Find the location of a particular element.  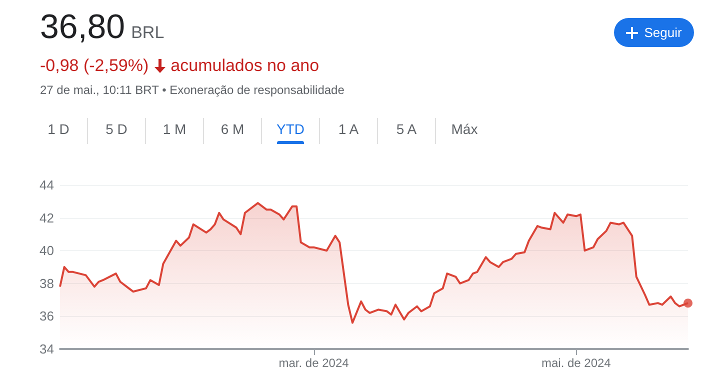

y-tick-label: 36 is located at coordinates (47, 316).